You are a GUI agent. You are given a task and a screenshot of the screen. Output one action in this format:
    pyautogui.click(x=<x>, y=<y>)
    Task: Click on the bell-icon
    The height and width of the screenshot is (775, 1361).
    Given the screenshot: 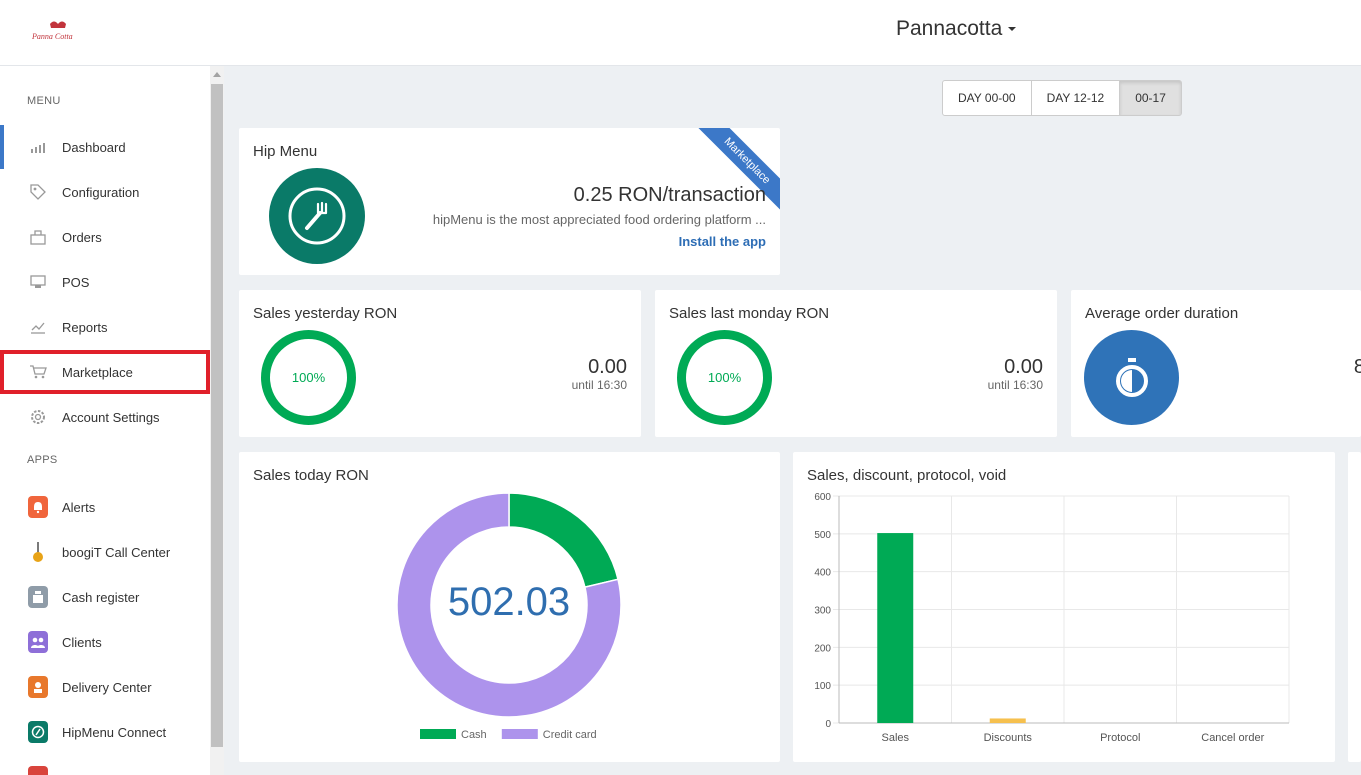 What is the action you would take?
    pyautogui.click(x=38, y=507)
    